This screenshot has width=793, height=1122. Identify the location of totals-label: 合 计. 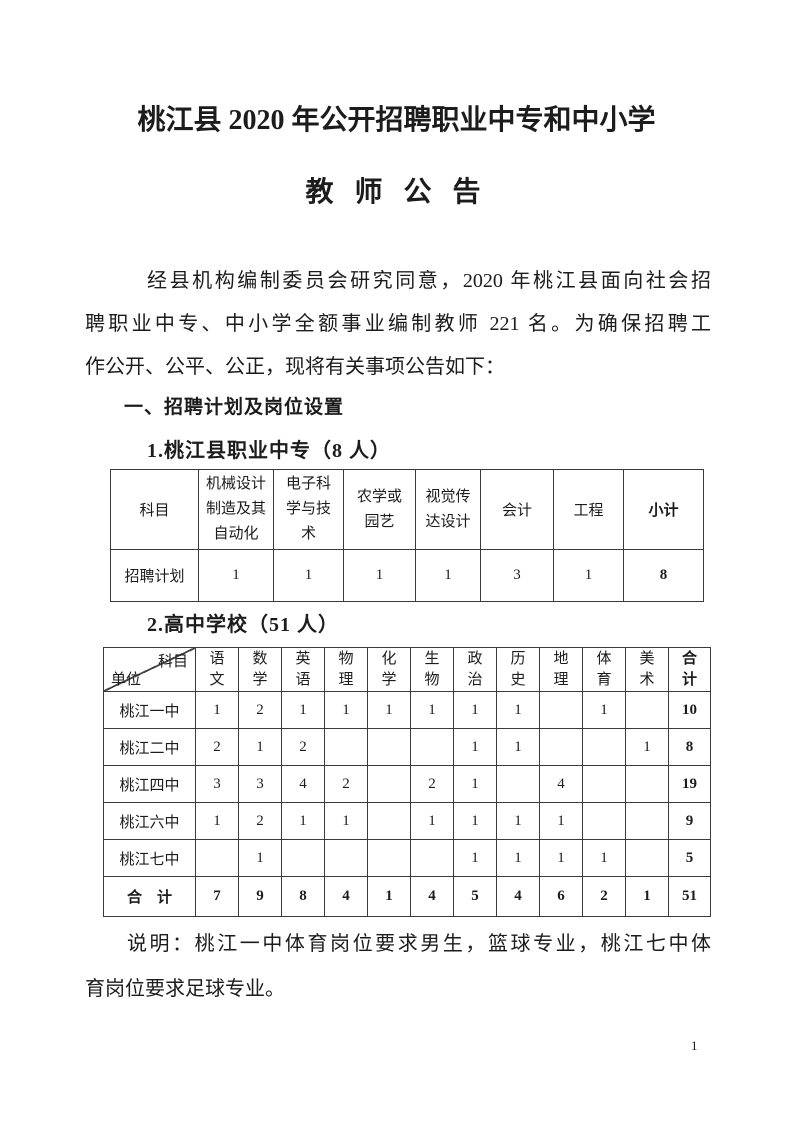
(149, 896).